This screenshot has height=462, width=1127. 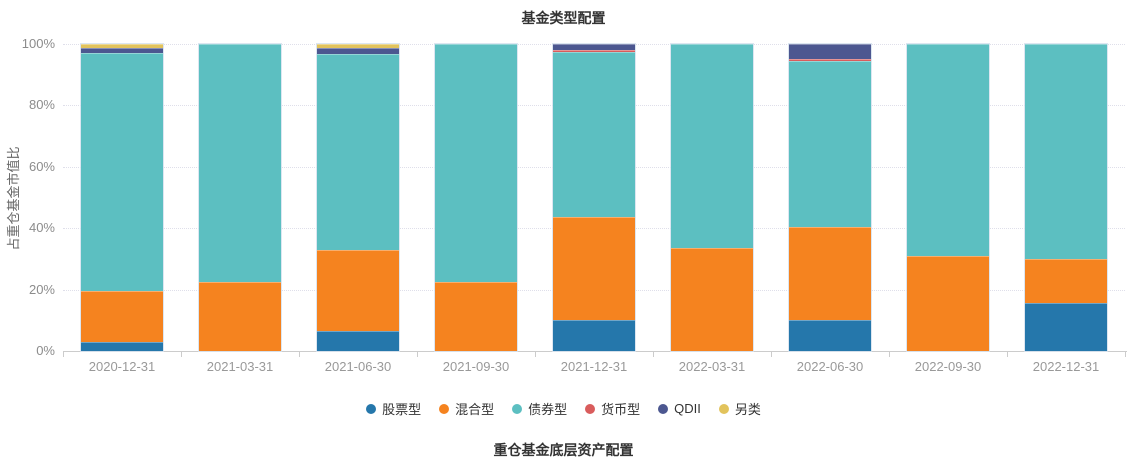 I want to click on legend-item-QDII: QDII, so click(x=679, y=408).